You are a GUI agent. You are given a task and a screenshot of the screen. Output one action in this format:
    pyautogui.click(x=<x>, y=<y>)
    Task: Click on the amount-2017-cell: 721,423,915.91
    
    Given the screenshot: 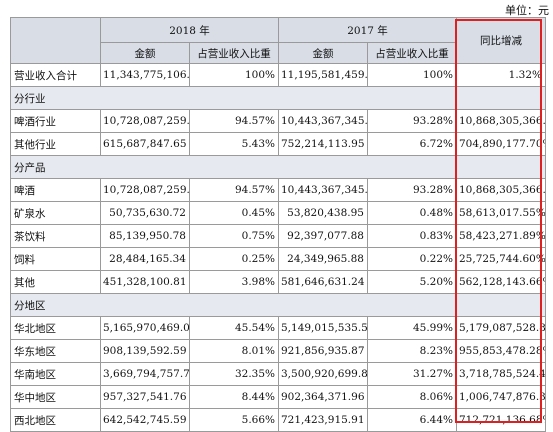 What is the action you would take?
    pyautogui.click(x=323, y=420)
    